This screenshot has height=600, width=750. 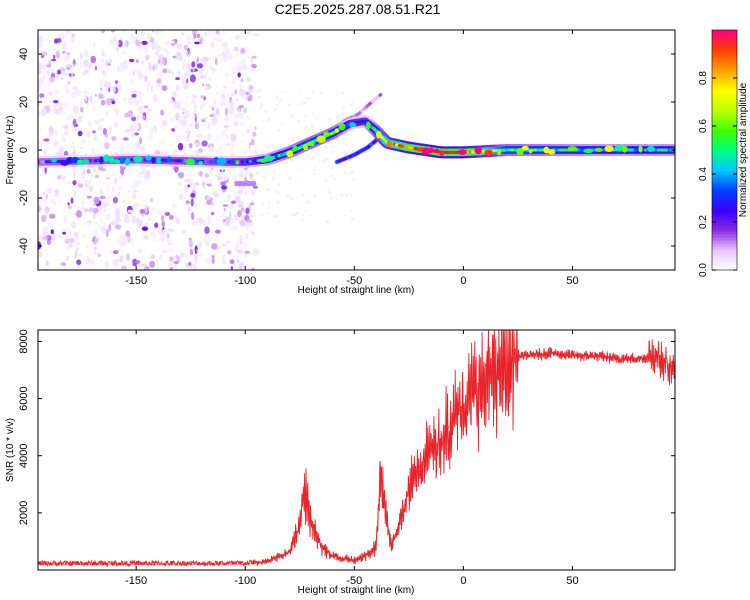 I want to click on y-tick-label: 8000, so click(x=24, y=341).